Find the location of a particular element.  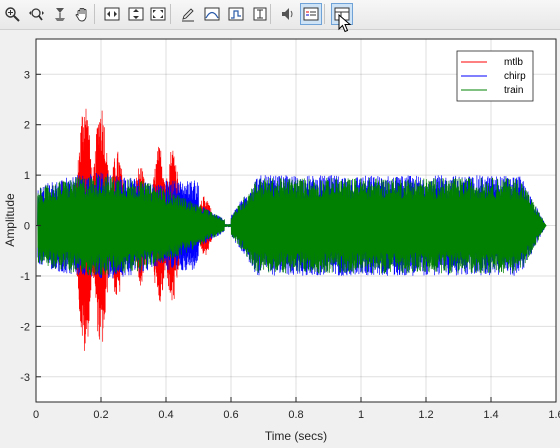

y-tick-label: -1 is located at coordinates (25, 277).